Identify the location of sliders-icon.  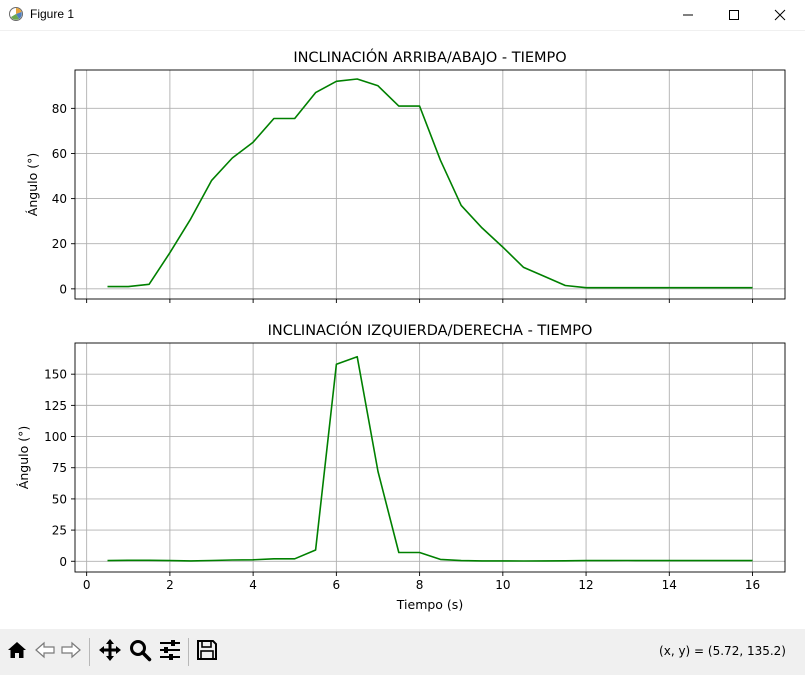
(170, 652).